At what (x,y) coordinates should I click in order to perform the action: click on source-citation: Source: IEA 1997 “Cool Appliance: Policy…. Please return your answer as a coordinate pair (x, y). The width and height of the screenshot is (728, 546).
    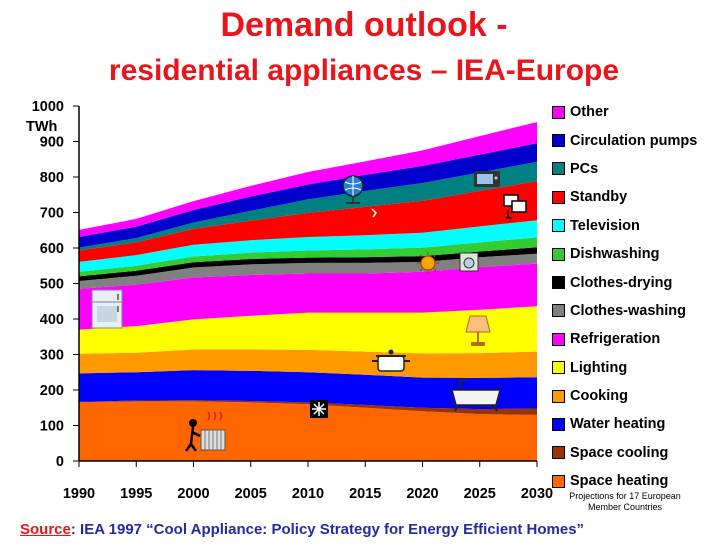
    Looking at the image, I should click on (302, 529).